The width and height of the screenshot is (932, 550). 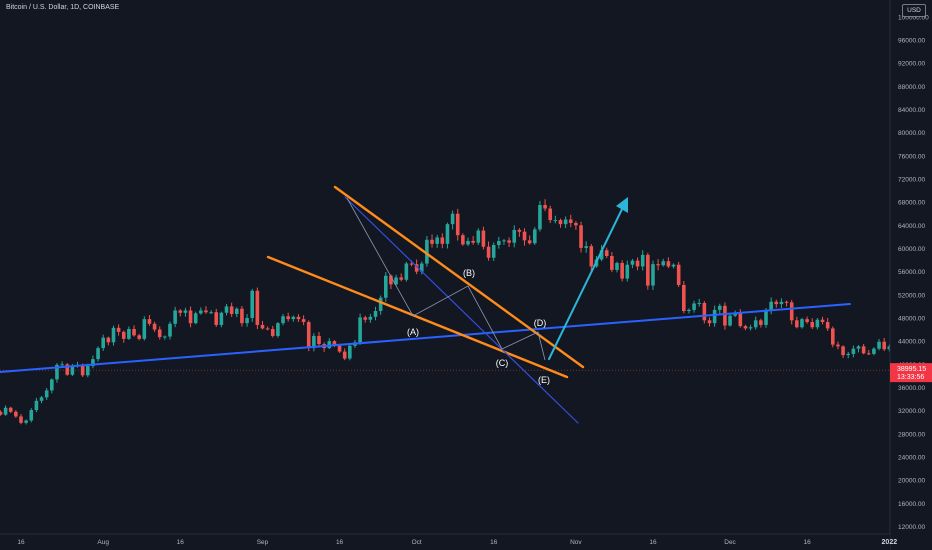 What do you see at coordinates (914, 10) in the screenshot?
I see `currency-button: USD` at bounding box center [914, 10].